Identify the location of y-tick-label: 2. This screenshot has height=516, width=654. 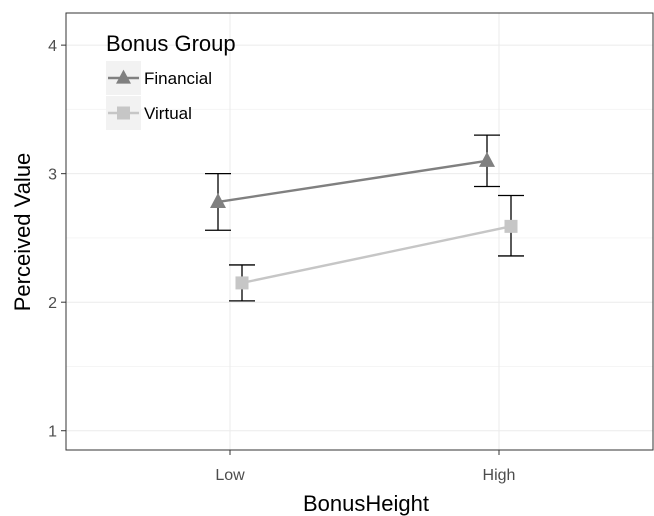
(52, 303).